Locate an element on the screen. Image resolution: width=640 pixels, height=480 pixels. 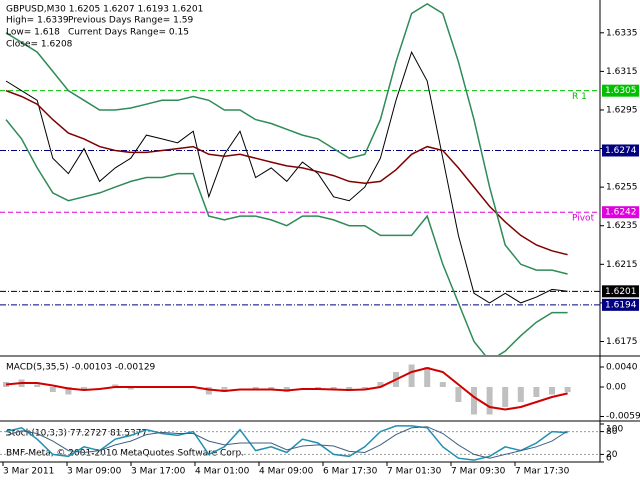
price-label: 1.6194 is located at coordinates (621, 305).